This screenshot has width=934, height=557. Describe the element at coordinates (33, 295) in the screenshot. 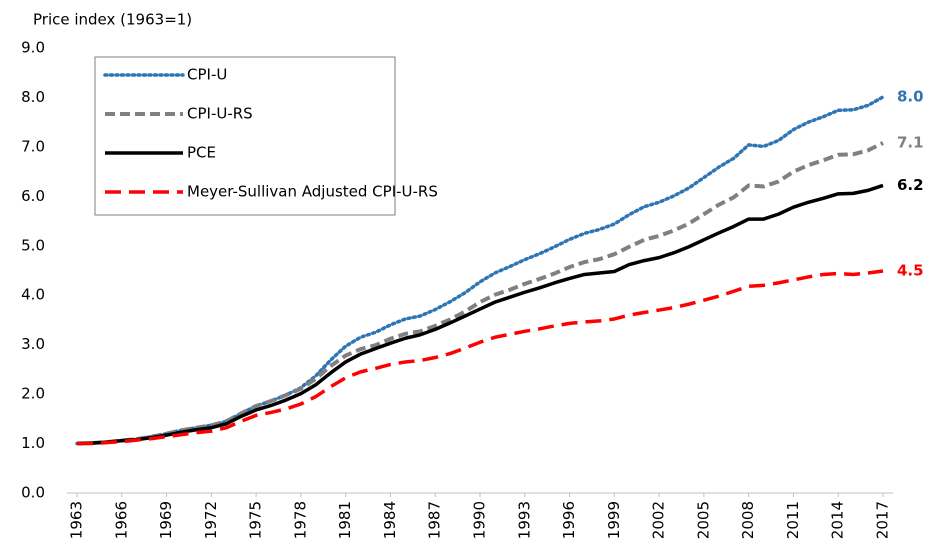

I see `y-tick-label: 4.0` at that location.